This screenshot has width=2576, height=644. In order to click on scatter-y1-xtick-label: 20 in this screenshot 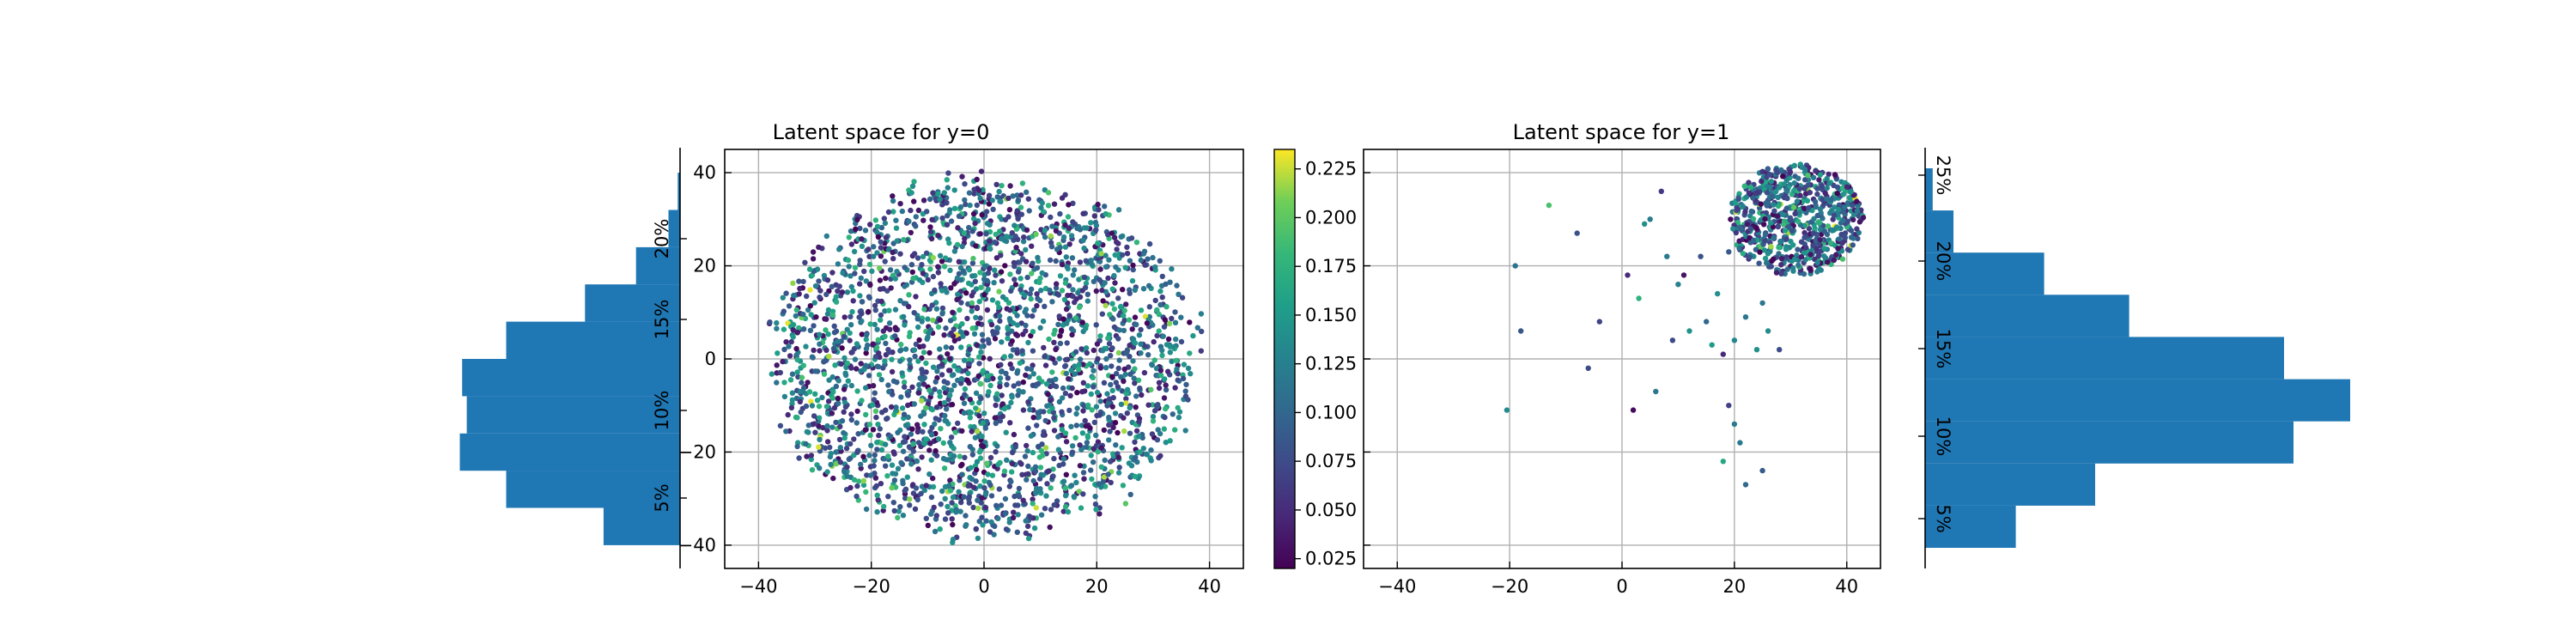, I will do `click(1735, 587)`.